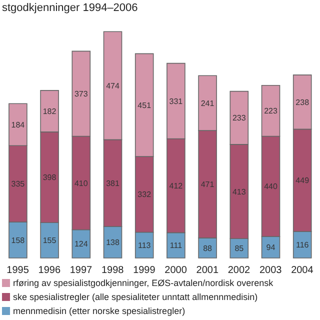 Image resolution: width=320 pixels, height=320 pixels. I want to click on data-label: 410, so click(81, 183).